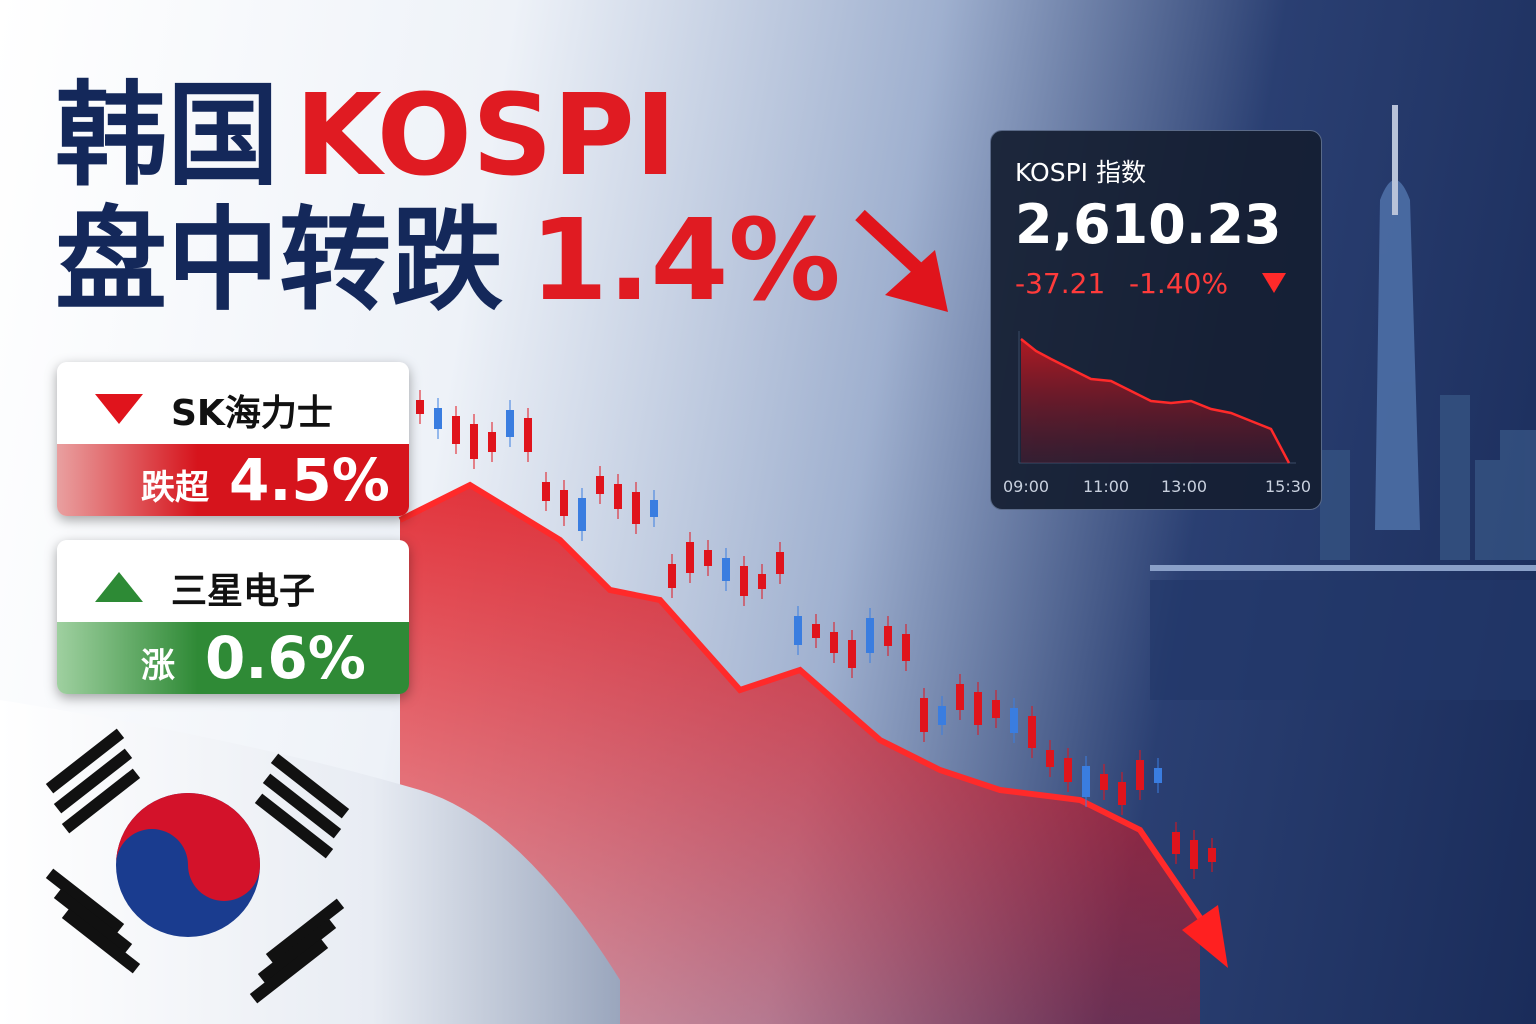  Describe the element at coordinates (252, 413) in the screenshot. I see `stock-name: SK海力士` at that location.